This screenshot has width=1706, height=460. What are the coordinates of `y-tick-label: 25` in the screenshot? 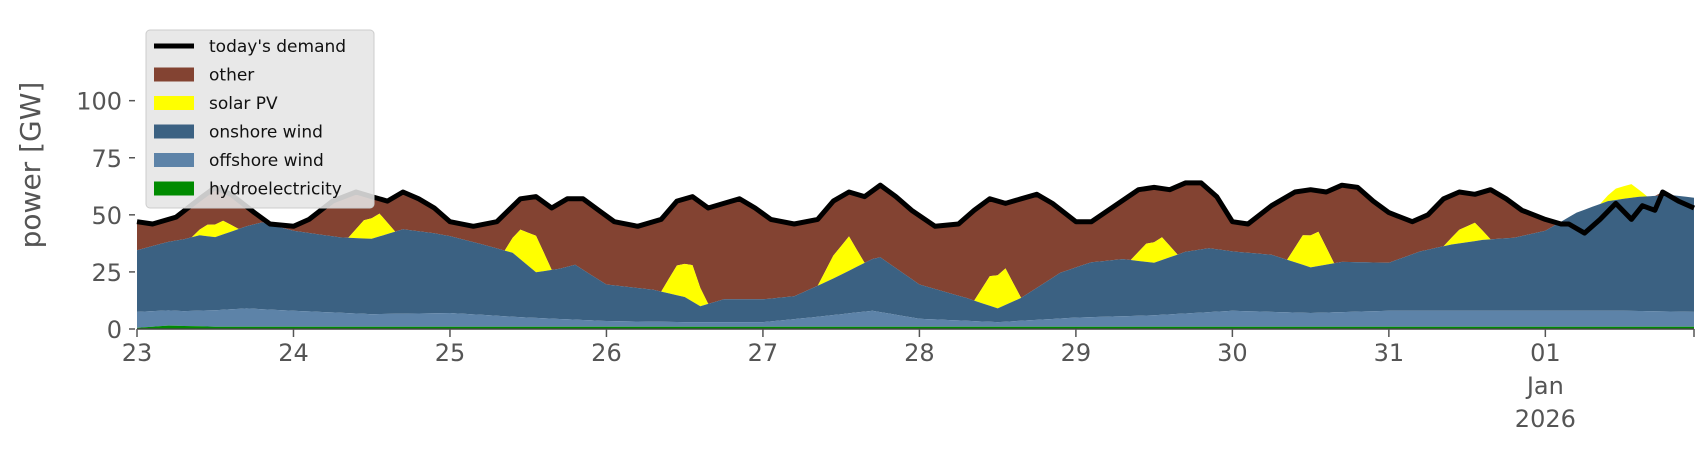 It's located at (106, 273).